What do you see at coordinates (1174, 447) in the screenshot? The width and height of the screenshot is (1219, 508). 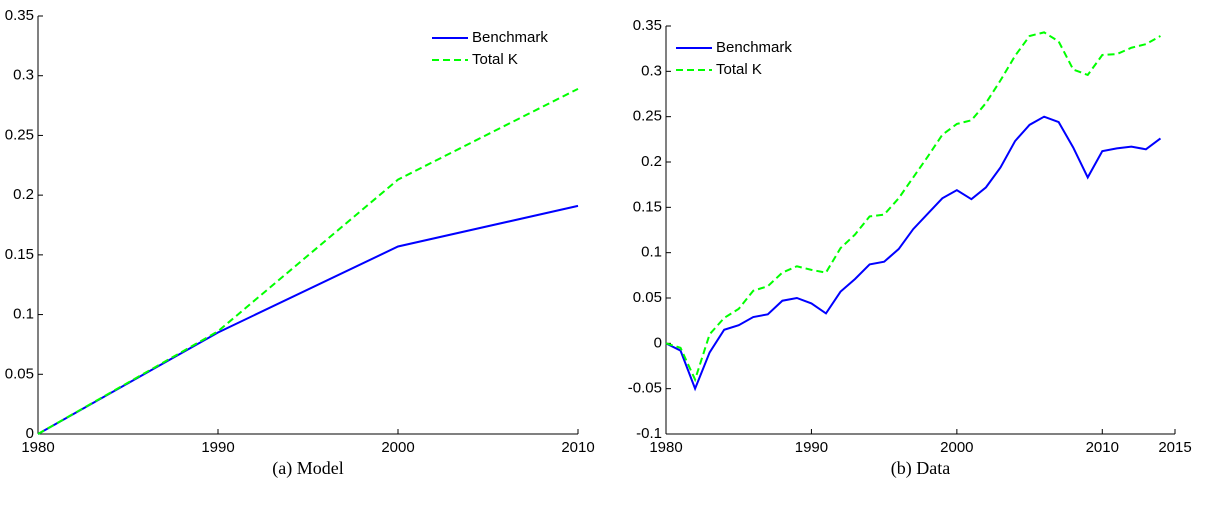 I see `x-tick-label: 2015` at bounding box center [1174, 447].